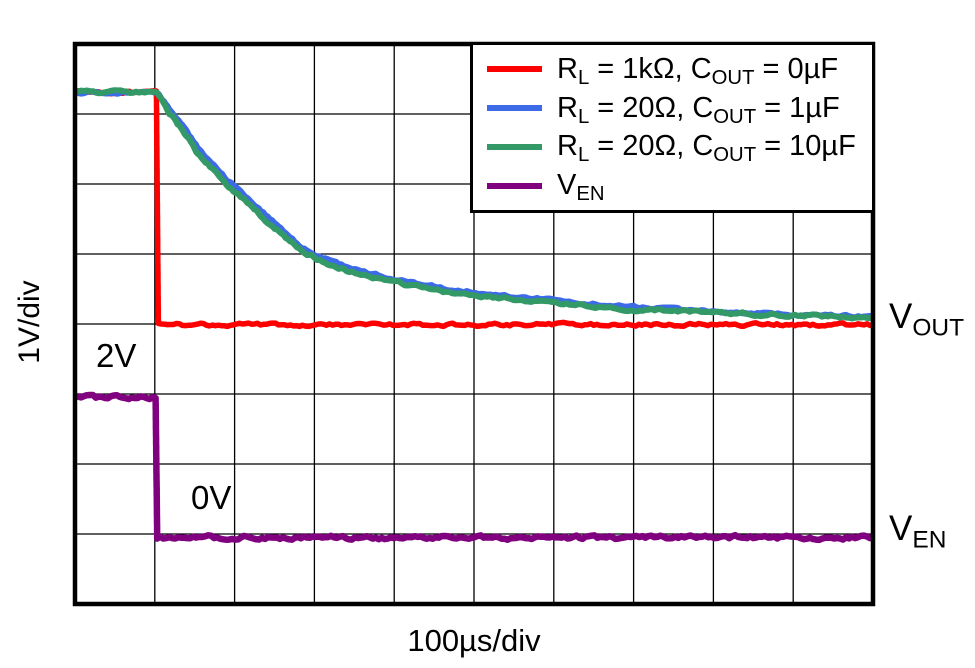 This screenshot has width=975, height=668. Describe the element at coordinates (567, 185) in the screenshot. I see `legend-label-text: V` at that location.